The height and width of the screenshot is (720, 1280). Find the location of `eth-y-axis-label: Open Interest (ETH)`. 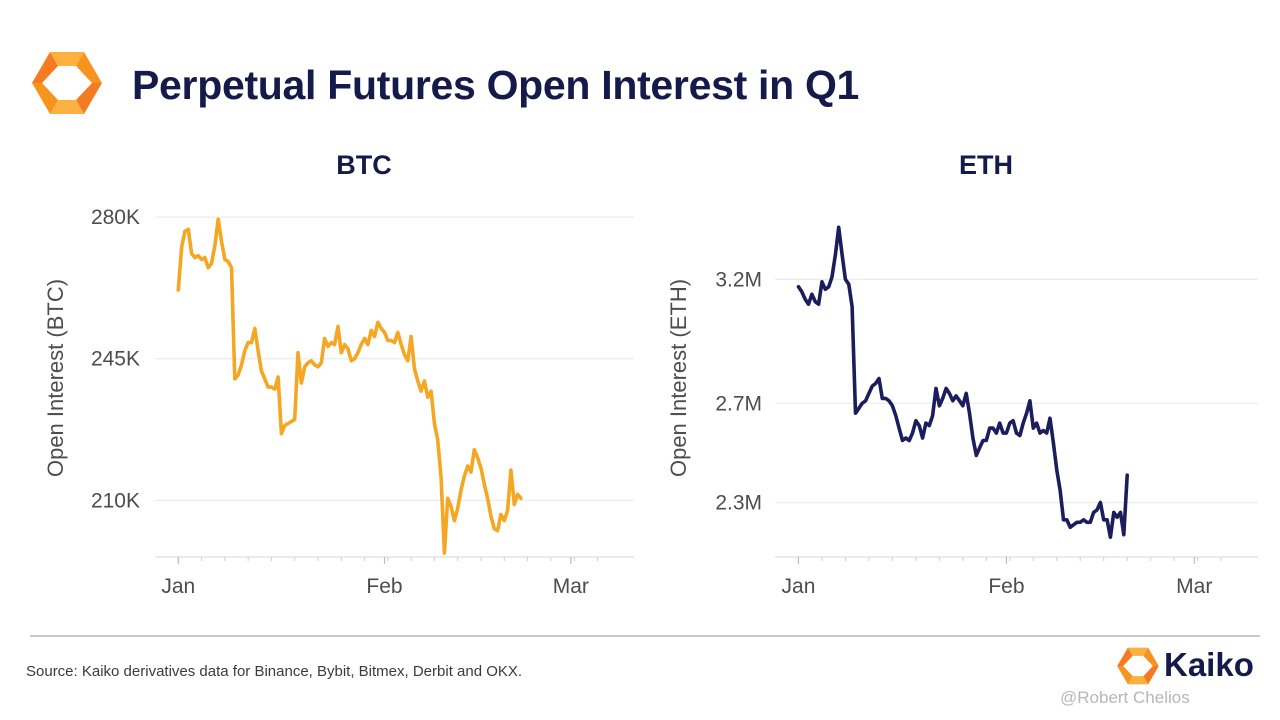

eth-y-axis-label: Open Interest (ETH) is located at coordinates (678, 378).